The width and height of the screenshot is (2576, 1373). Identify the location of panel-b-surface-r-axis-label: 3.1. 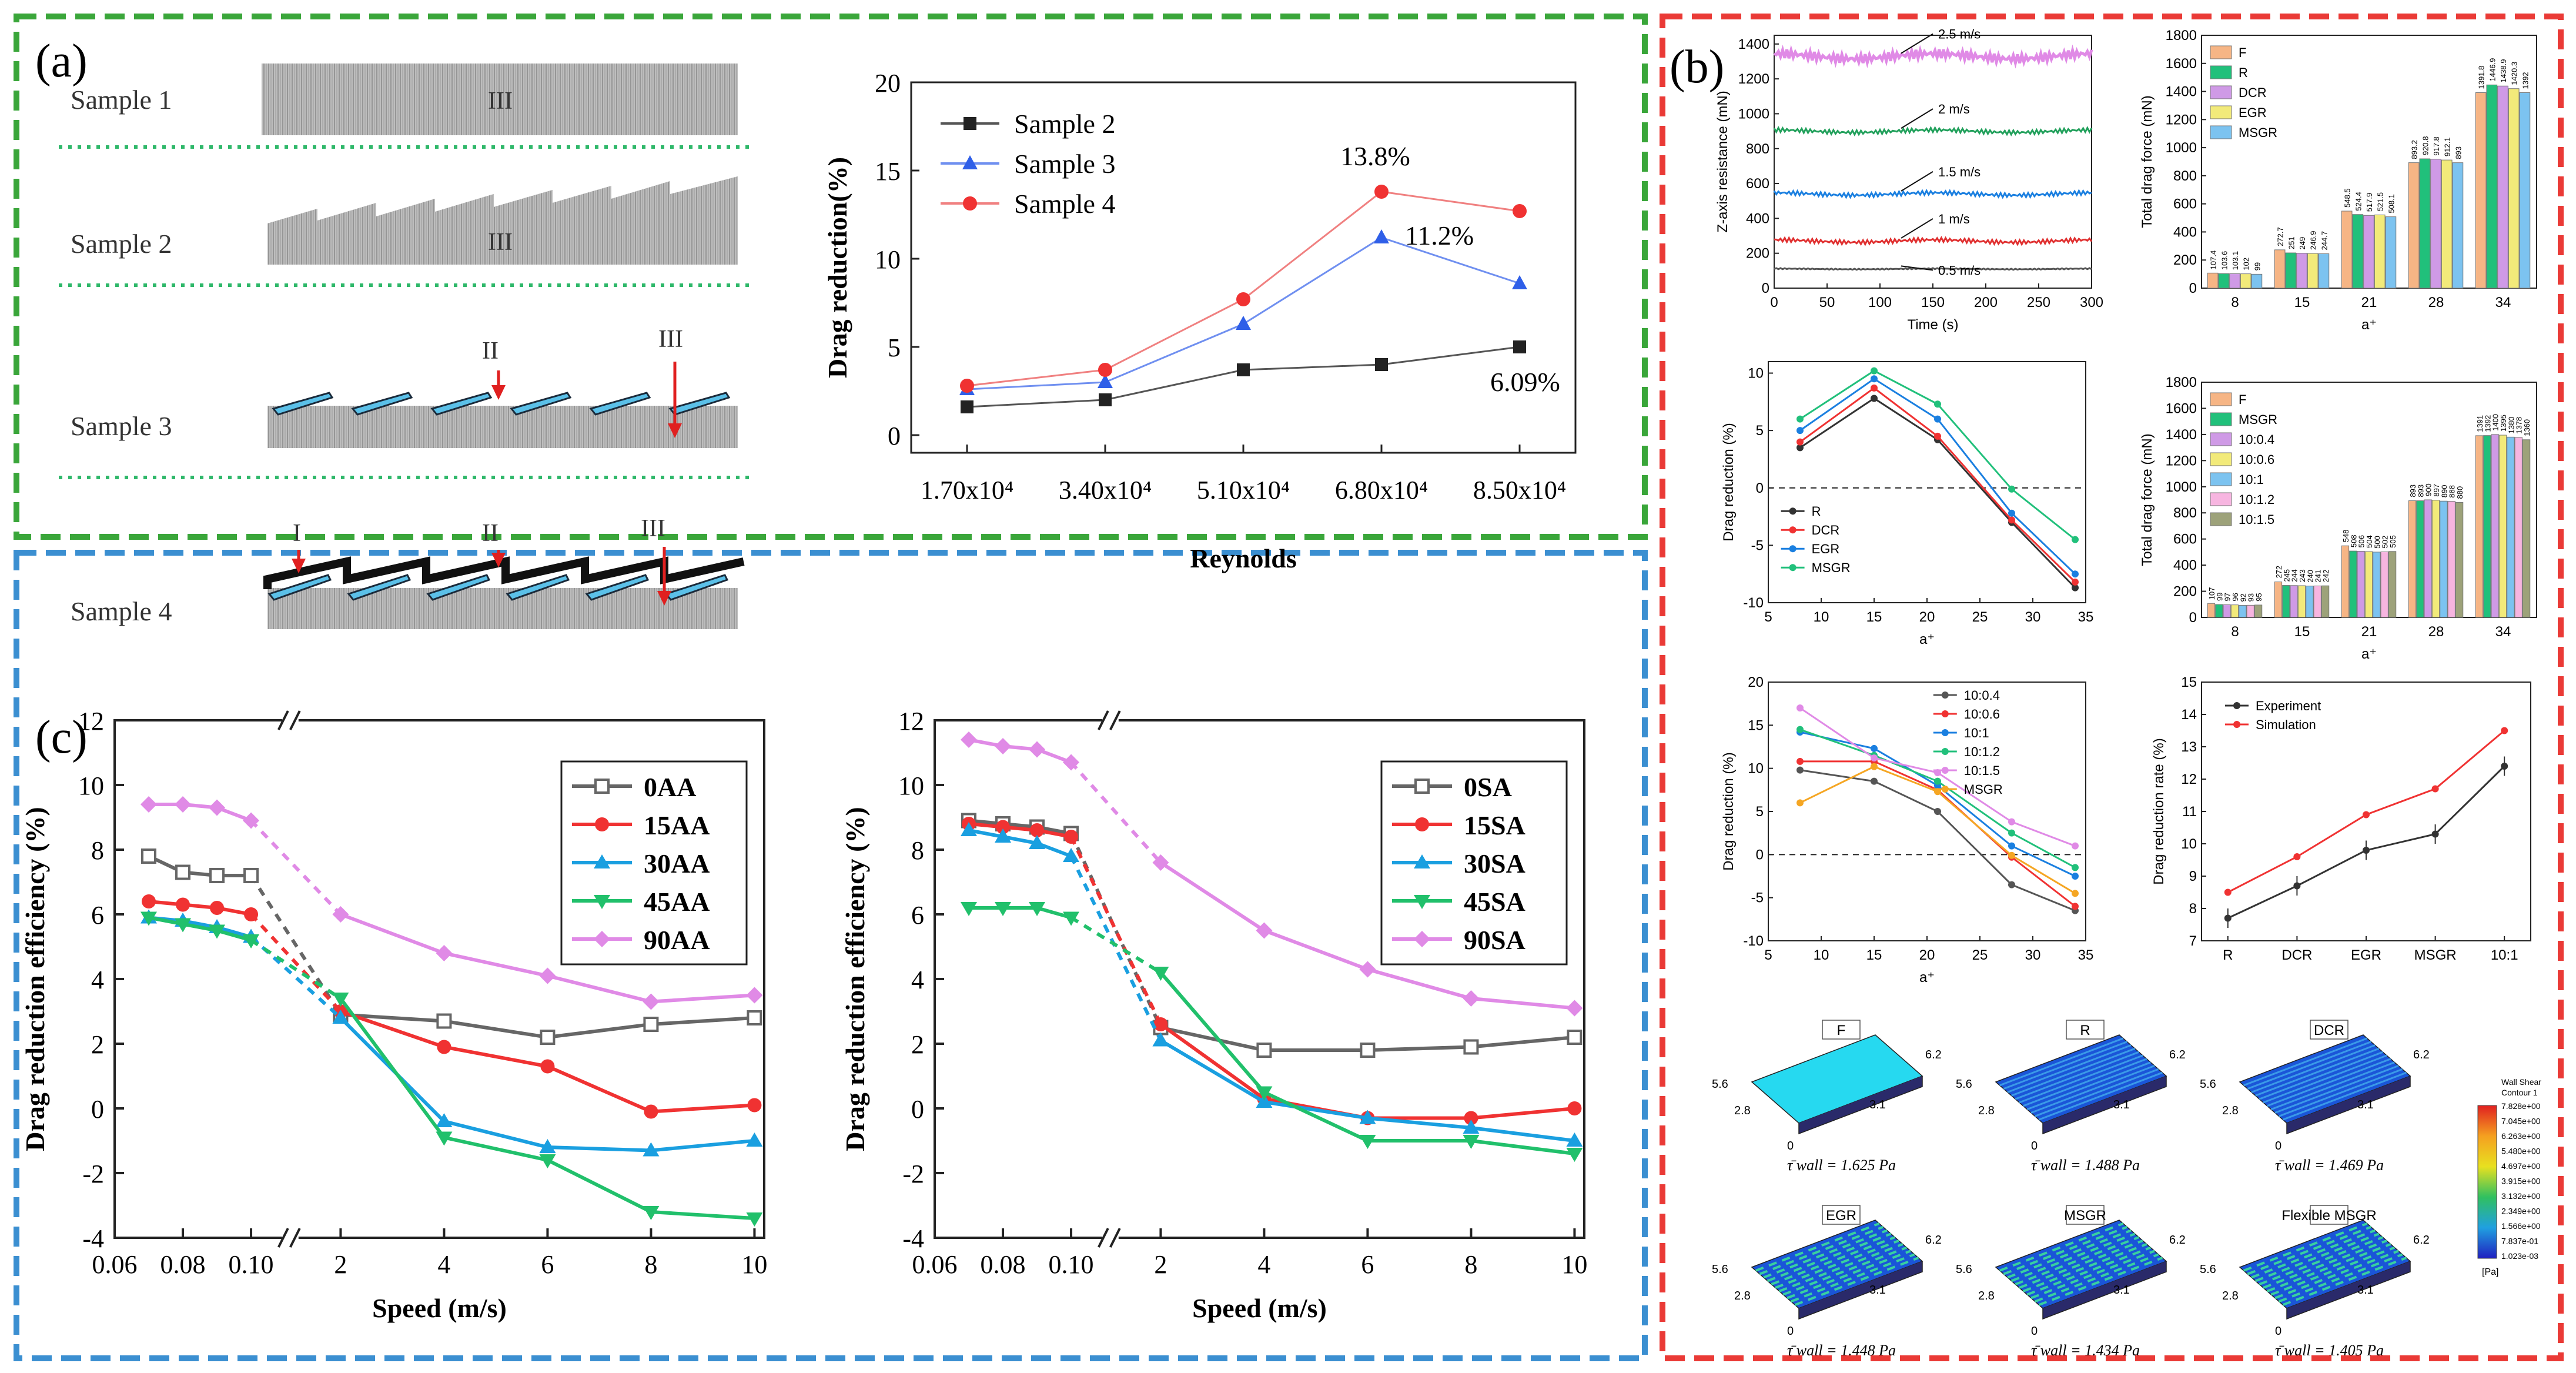
(2121, 1104).